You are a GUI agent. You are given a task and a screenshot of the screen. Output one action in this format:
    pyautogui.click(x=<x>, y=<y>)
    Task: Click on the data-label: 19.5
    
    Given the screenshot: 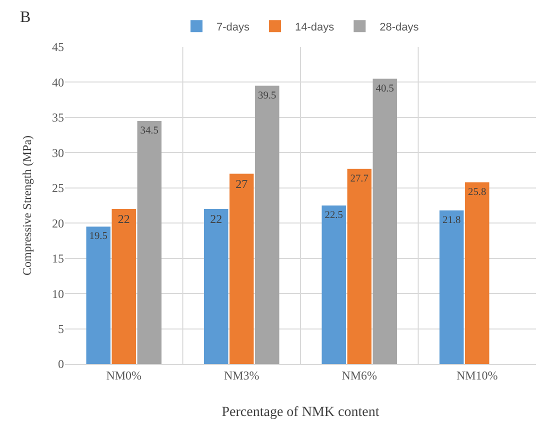 What is the action you would take?
    pyautogui.click(x=98, y=236)
    